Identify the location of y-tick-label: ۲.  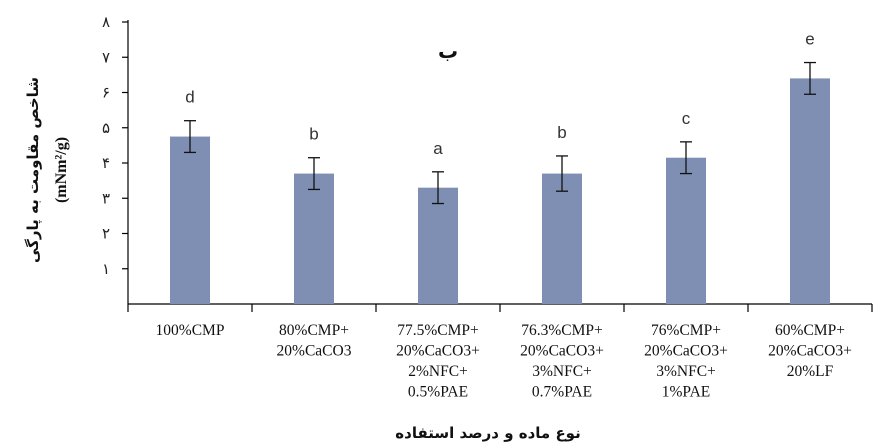
(106, 234).